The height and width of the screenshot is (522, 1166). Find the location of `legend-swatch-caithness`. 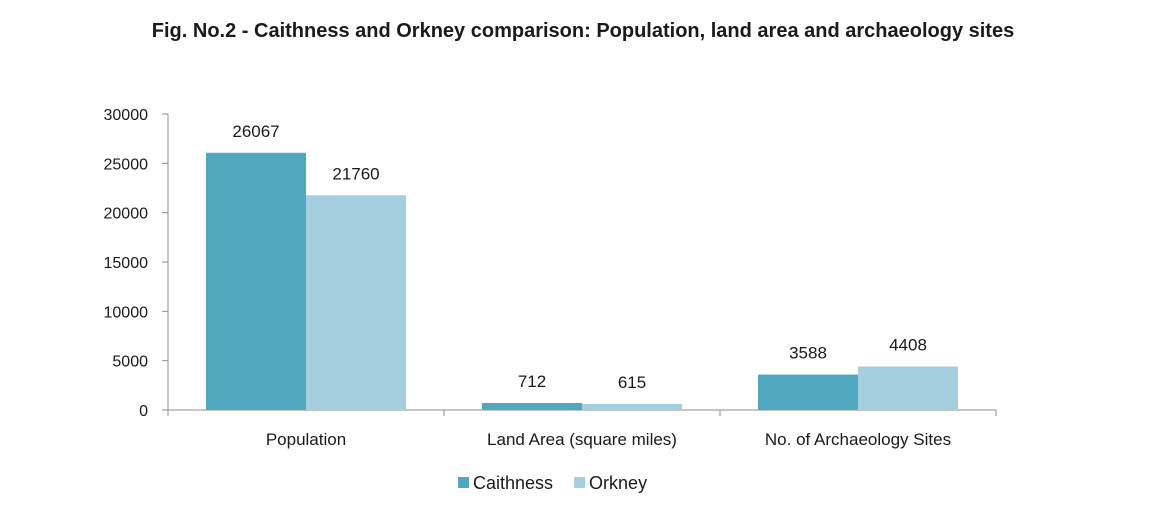

legend-swatch-caithness is located at coordinates (463, 482).